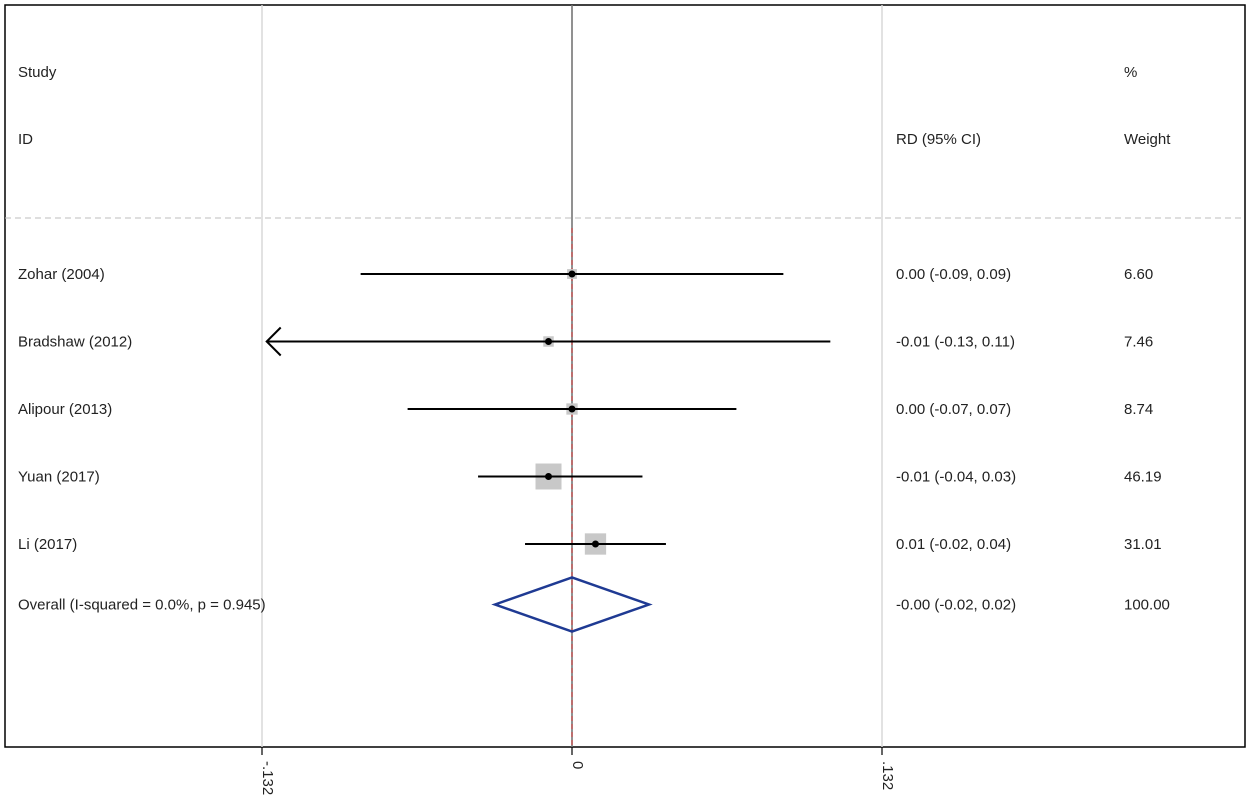  What do you see at coordinates (953, 409) in the screenshot?
I see `study-ci-text: 0.00 (-0.07, 0.07)` at bounding box center [953, 409].